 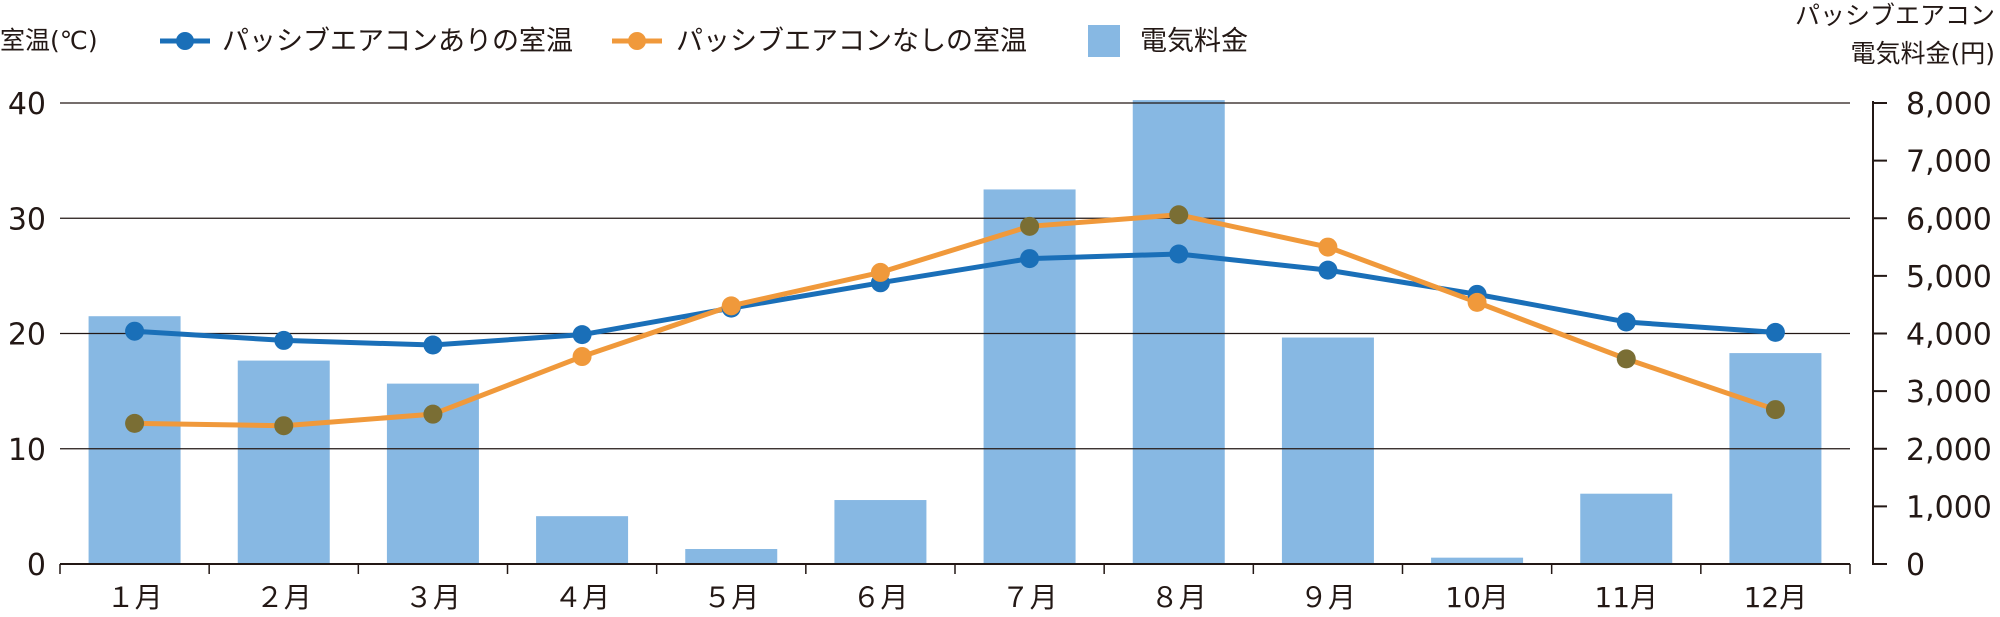 I want to click on x-tick-label-6: ６月, so click(x=880, y=597).